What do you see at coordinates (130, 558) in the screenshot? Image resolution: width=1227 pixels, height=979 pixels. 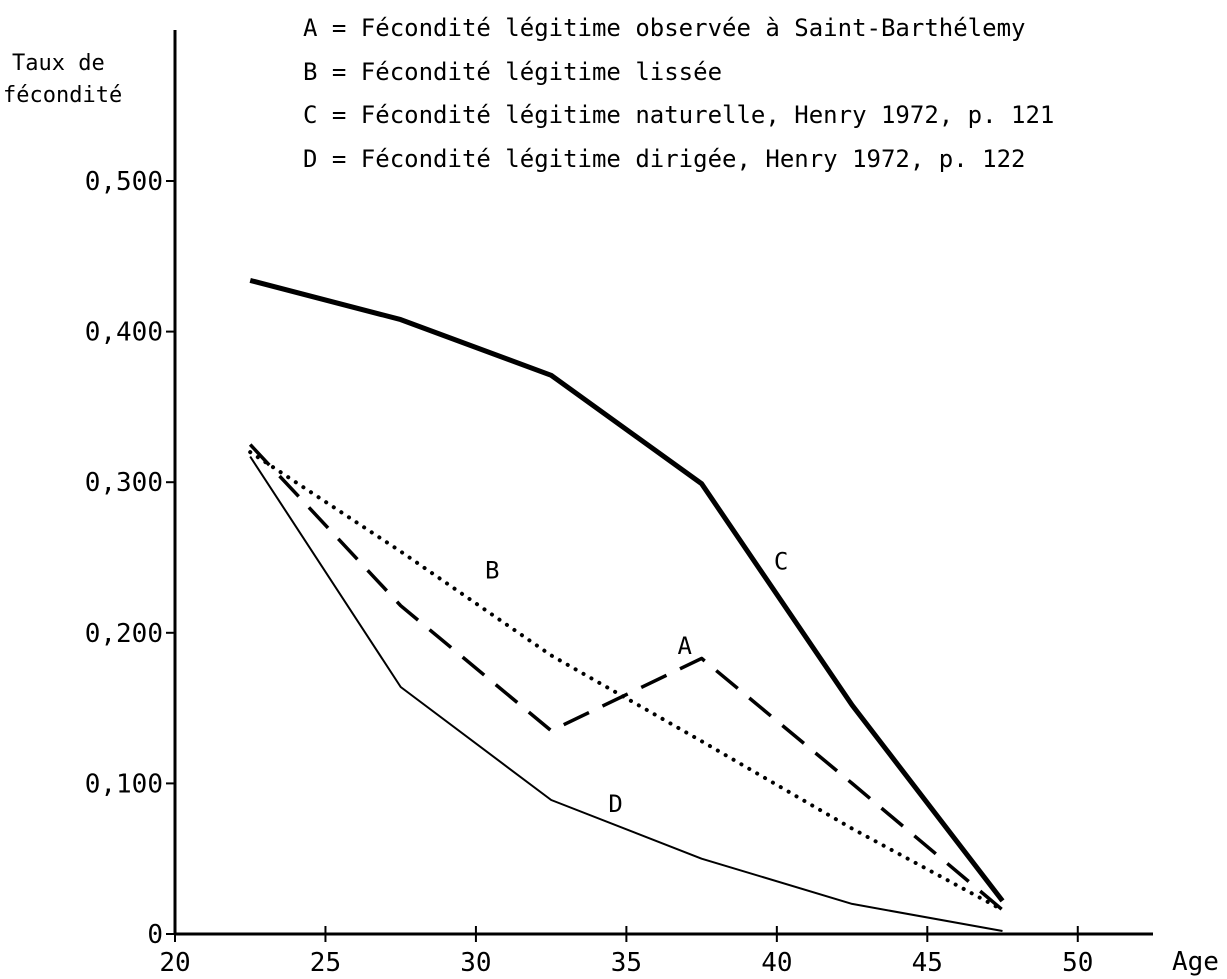 I see `y-axis-ticks: 0 0,100 0,200 0,300 0,400 0,500` at bounding box center [130, 558].